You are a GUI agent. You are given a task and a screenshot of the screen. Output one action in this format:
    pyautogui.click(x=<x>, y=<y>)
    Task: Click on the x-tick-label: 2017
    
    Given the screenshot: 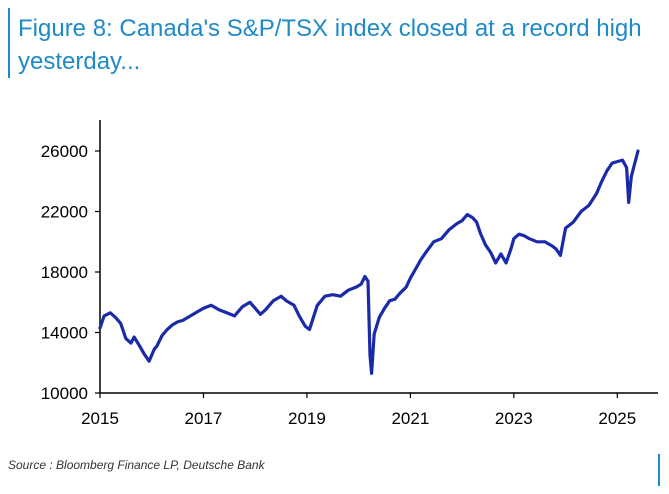 What is the action you would take?
    pyautogui.click(x=204, y=418)
    